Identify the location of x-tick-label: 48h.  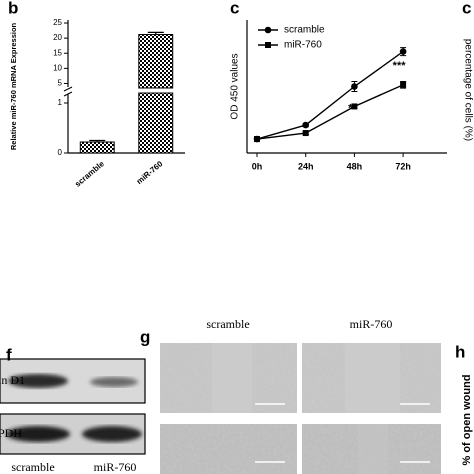
(355, 166).